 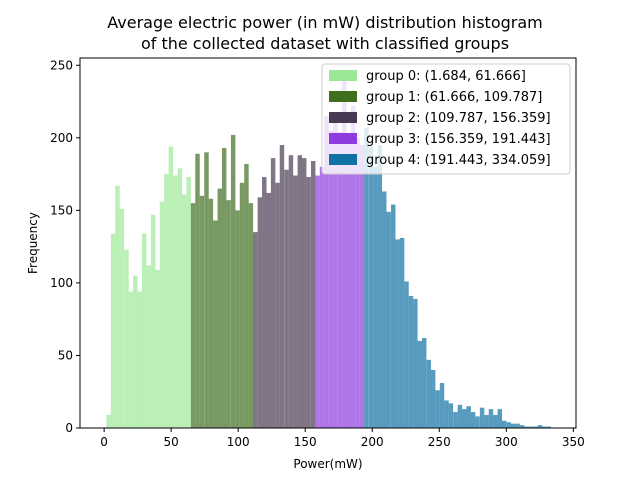 What do you see at coordinates (61, 65) in the screenshot?
I see `y-tick-label: 250` at bounding box center [61, 65].